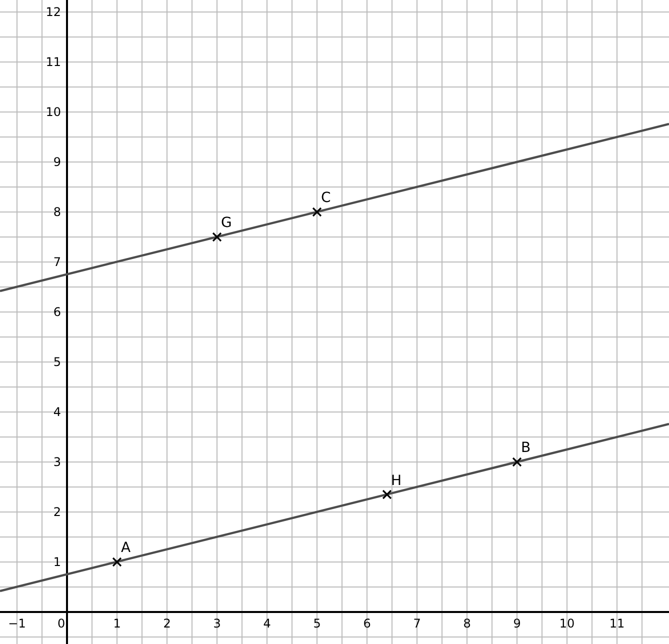  What do you see at coordinates (317, 623) in the screenshot?
I see `x-tick-label: 5` at bounding box center [317, 623].